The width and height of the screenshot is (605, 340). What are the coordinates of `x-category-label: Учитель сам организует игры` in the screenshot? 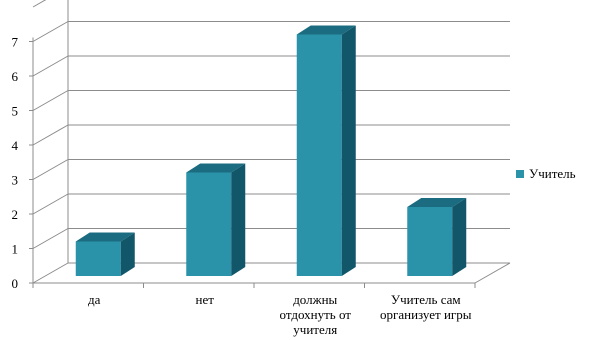 It's located at (426, 307).